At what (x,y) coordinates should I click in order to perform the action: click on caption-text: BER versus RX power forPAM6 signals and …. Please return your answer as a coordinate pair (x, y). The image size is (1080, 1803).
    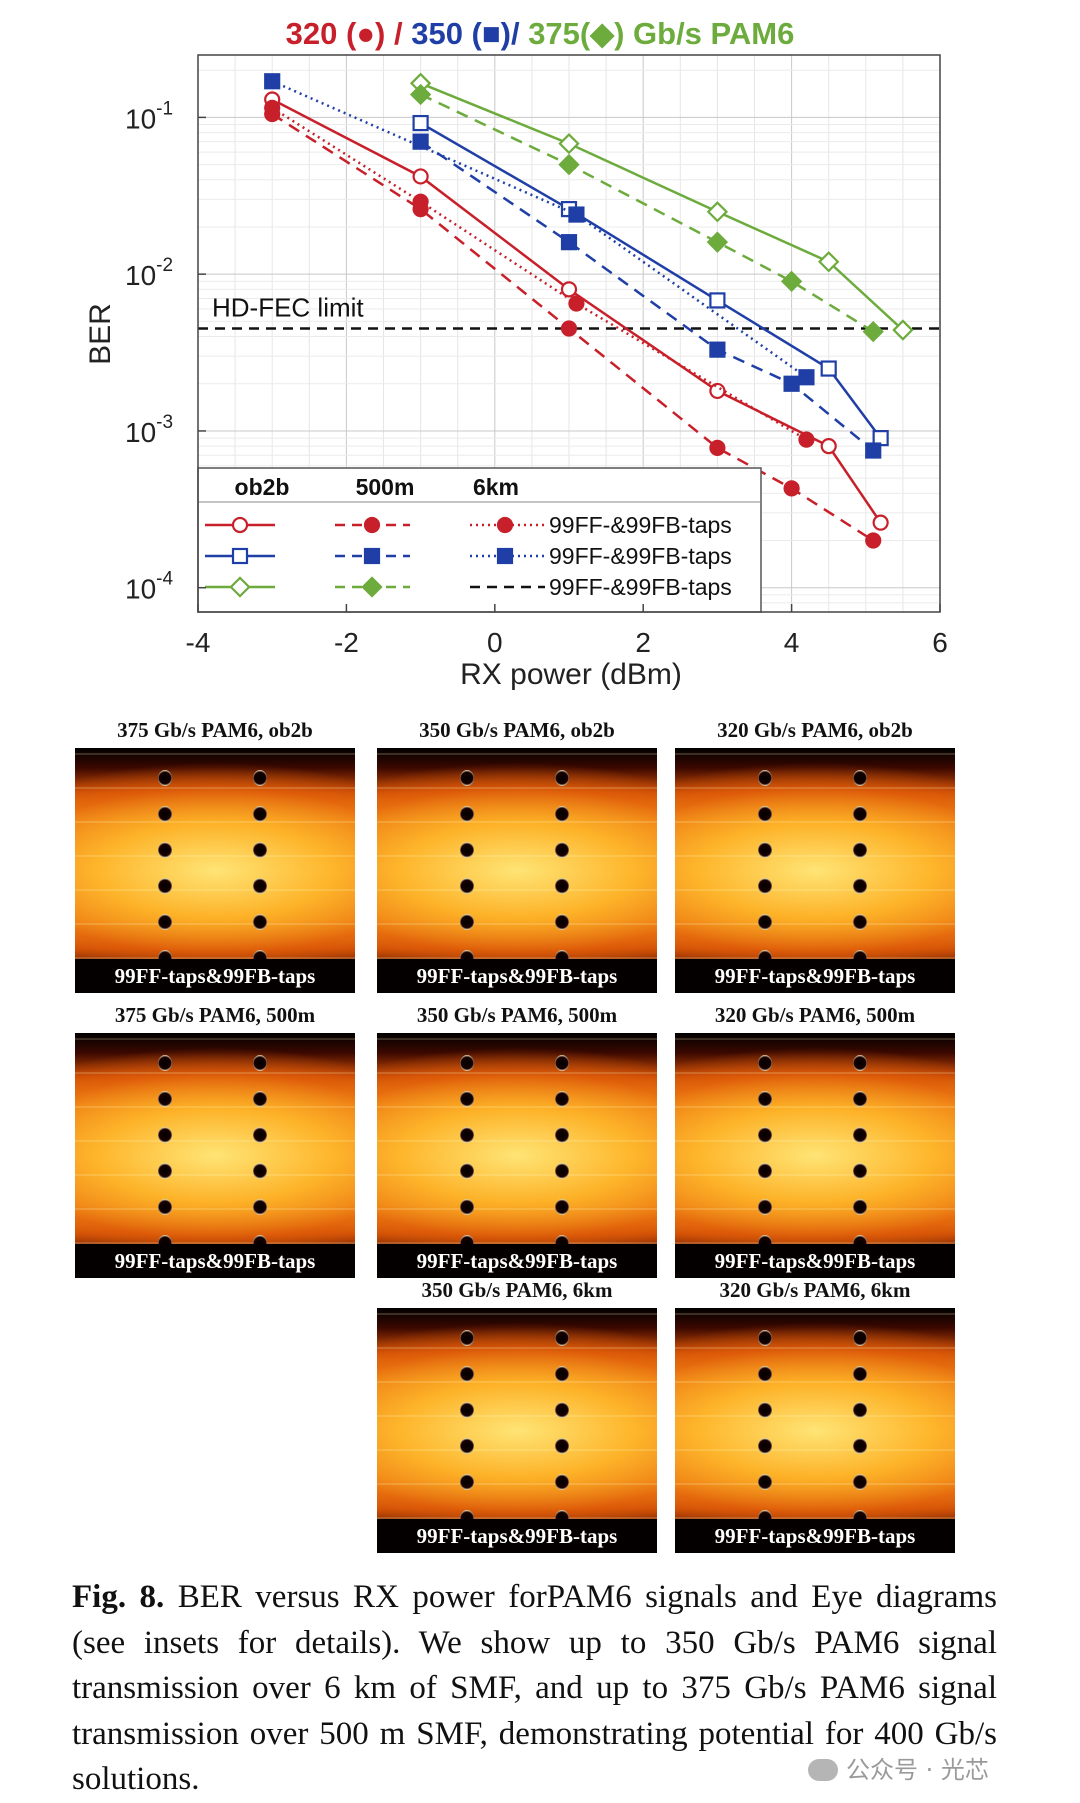
    Looking at the image, I should click on (535, 1688).